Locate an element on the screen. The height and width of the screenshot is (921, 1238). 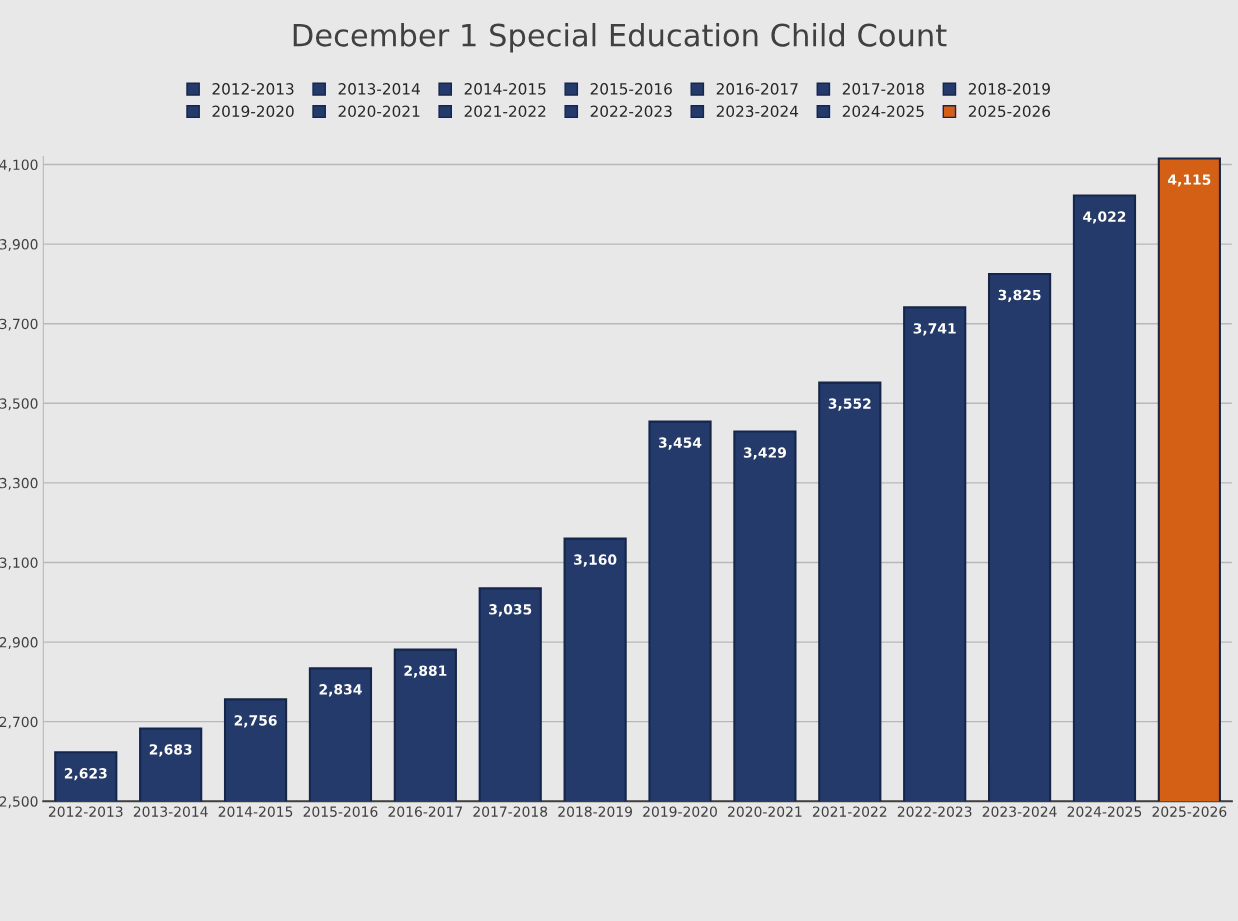
data-label: 2,683 is located at coordinates (170, 750).